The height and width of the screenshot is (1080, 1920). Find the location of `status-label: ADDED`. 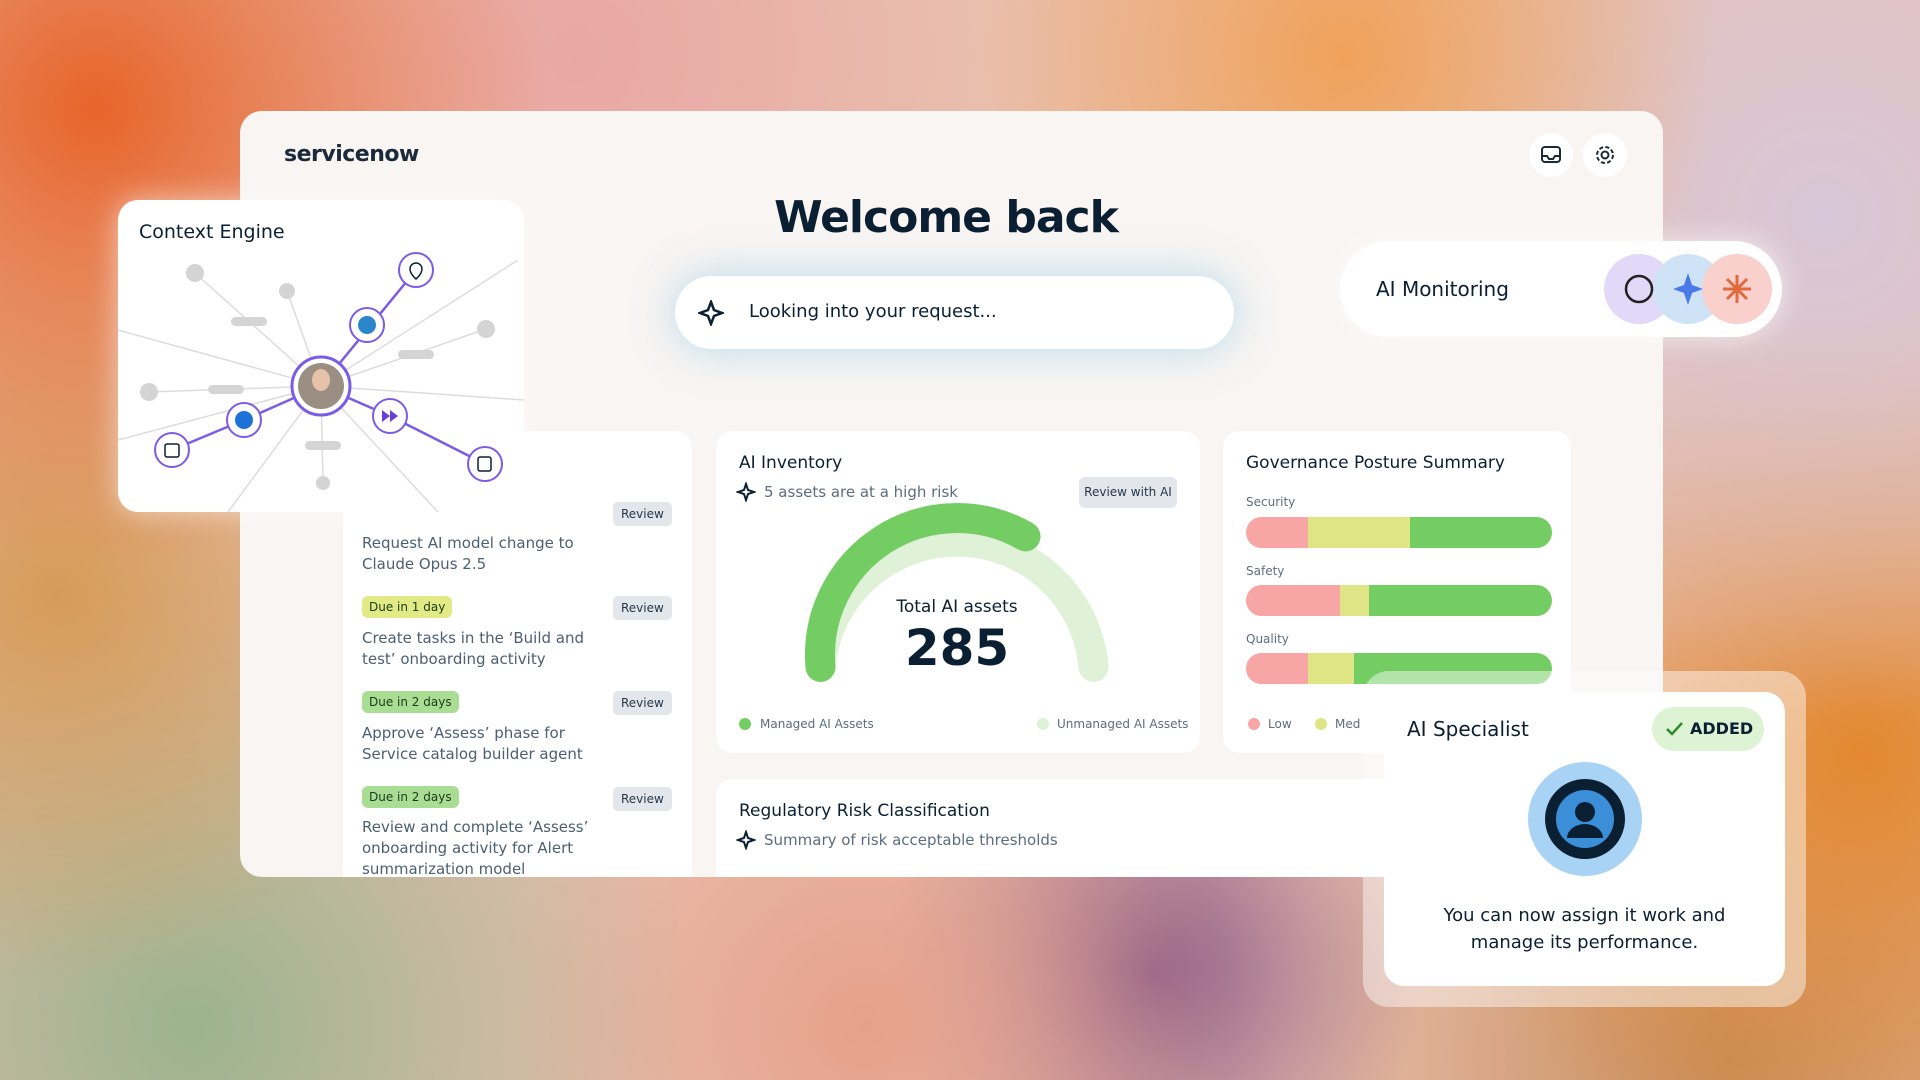

status-label: ADDED is located at coordinates (1722, 728).